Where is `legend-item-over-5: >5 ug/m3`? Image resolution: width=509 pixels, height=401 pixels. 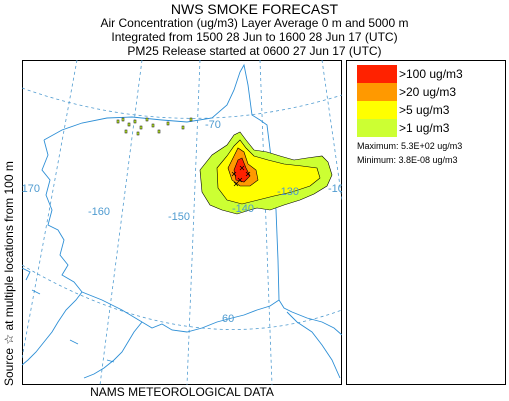 legend-item-over-5: >5 ug/m3 is located at coordinates (403, 110).